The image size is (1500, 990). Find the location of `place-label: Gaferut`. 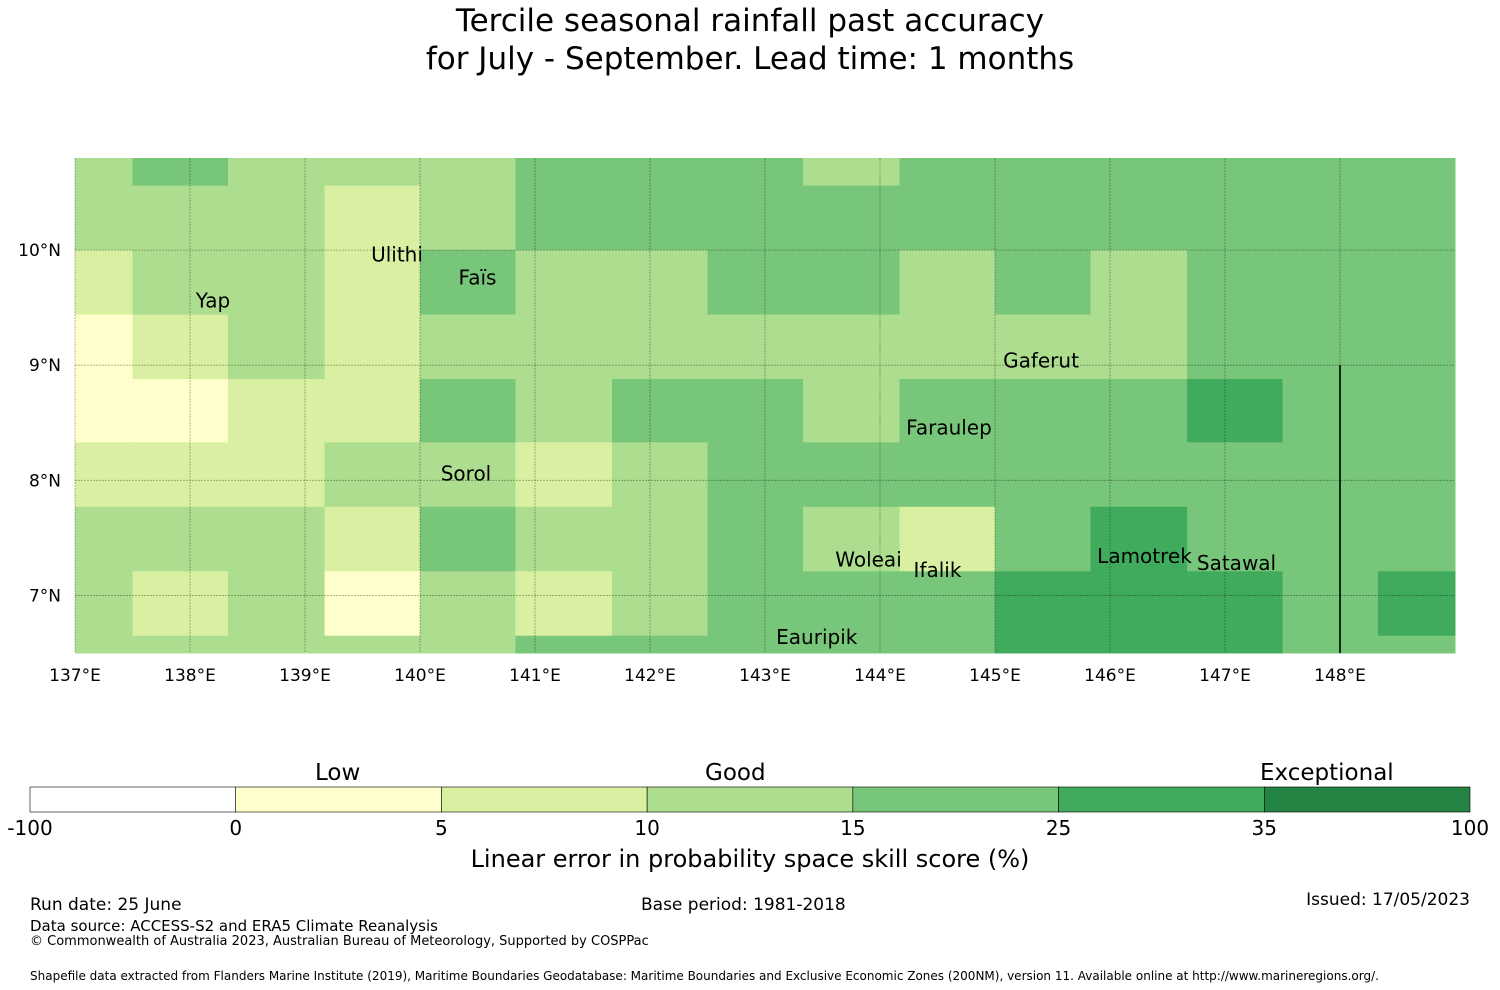

place-label: Gaferut is located at coordinates (1041, 361).